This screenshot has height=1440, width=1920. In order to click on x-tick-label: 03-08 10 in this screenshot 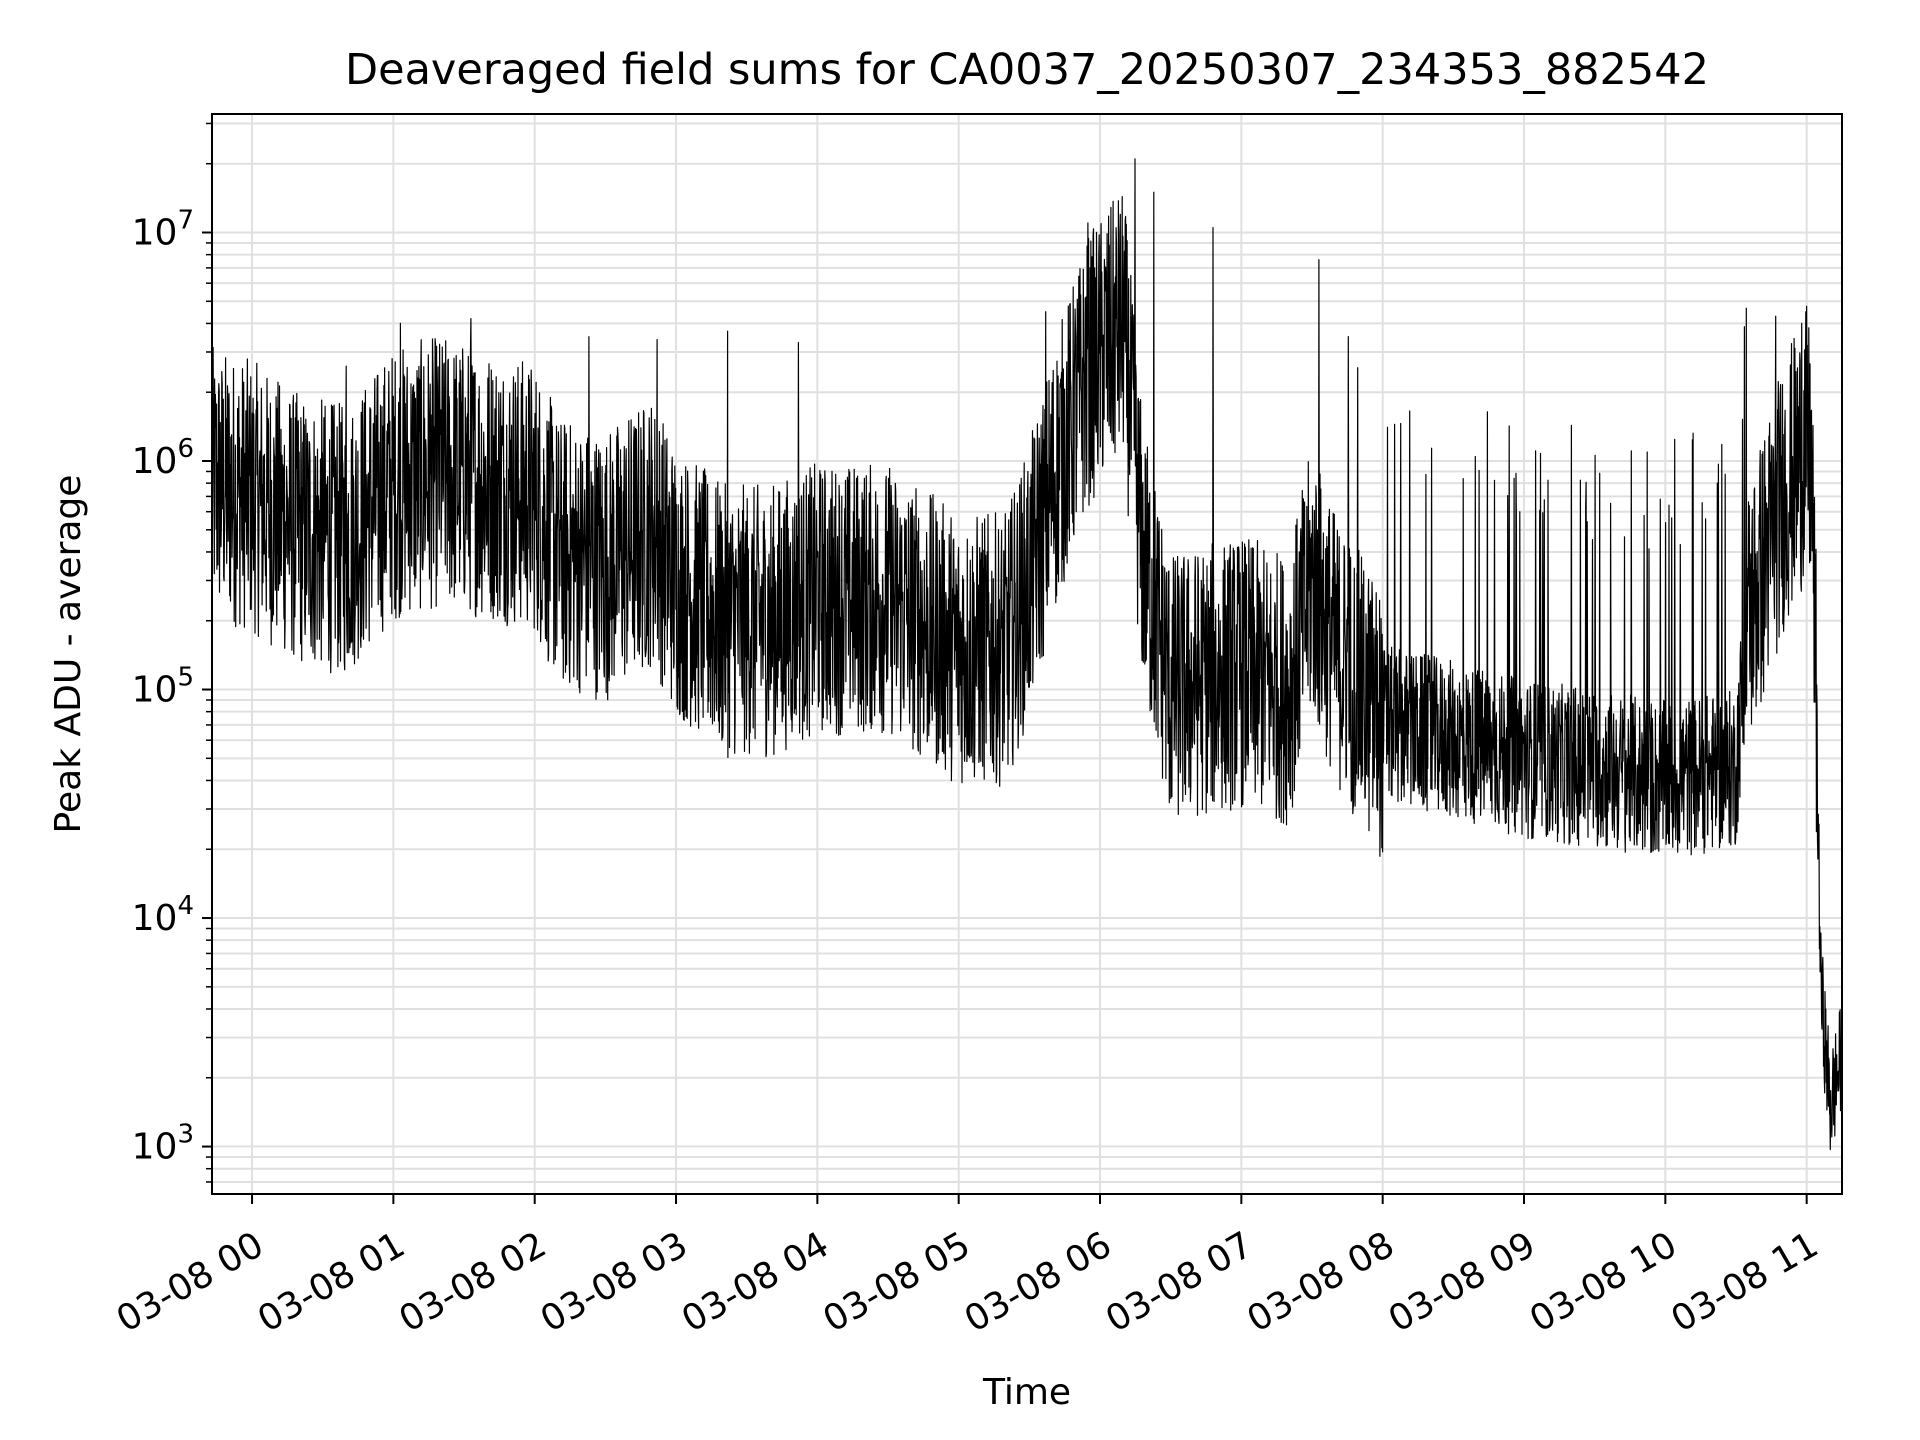, I will do `click(1603, 1282)`.